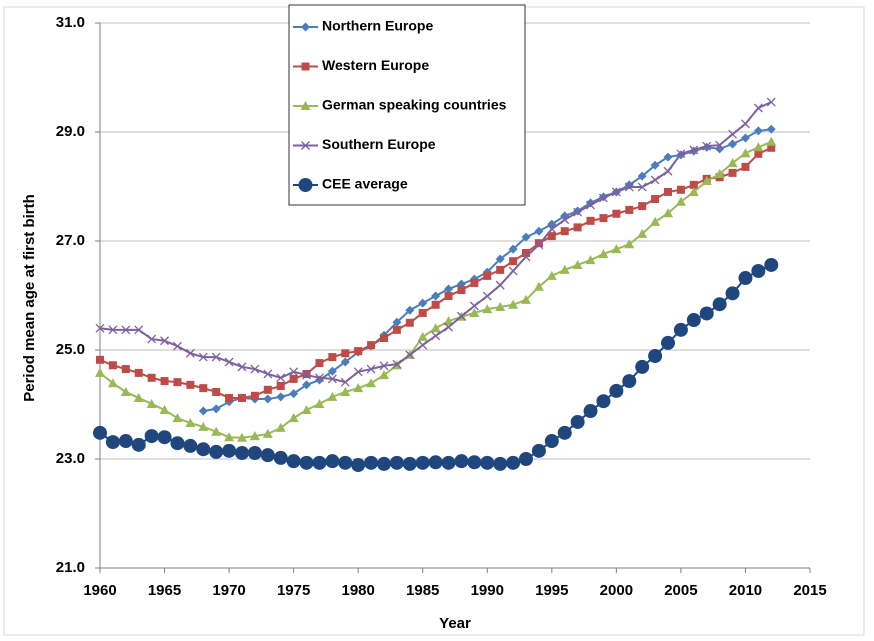 The width and height of the screenshot is (874, 641). I want to click on x-tick-label: 1970, so click(228, 590).